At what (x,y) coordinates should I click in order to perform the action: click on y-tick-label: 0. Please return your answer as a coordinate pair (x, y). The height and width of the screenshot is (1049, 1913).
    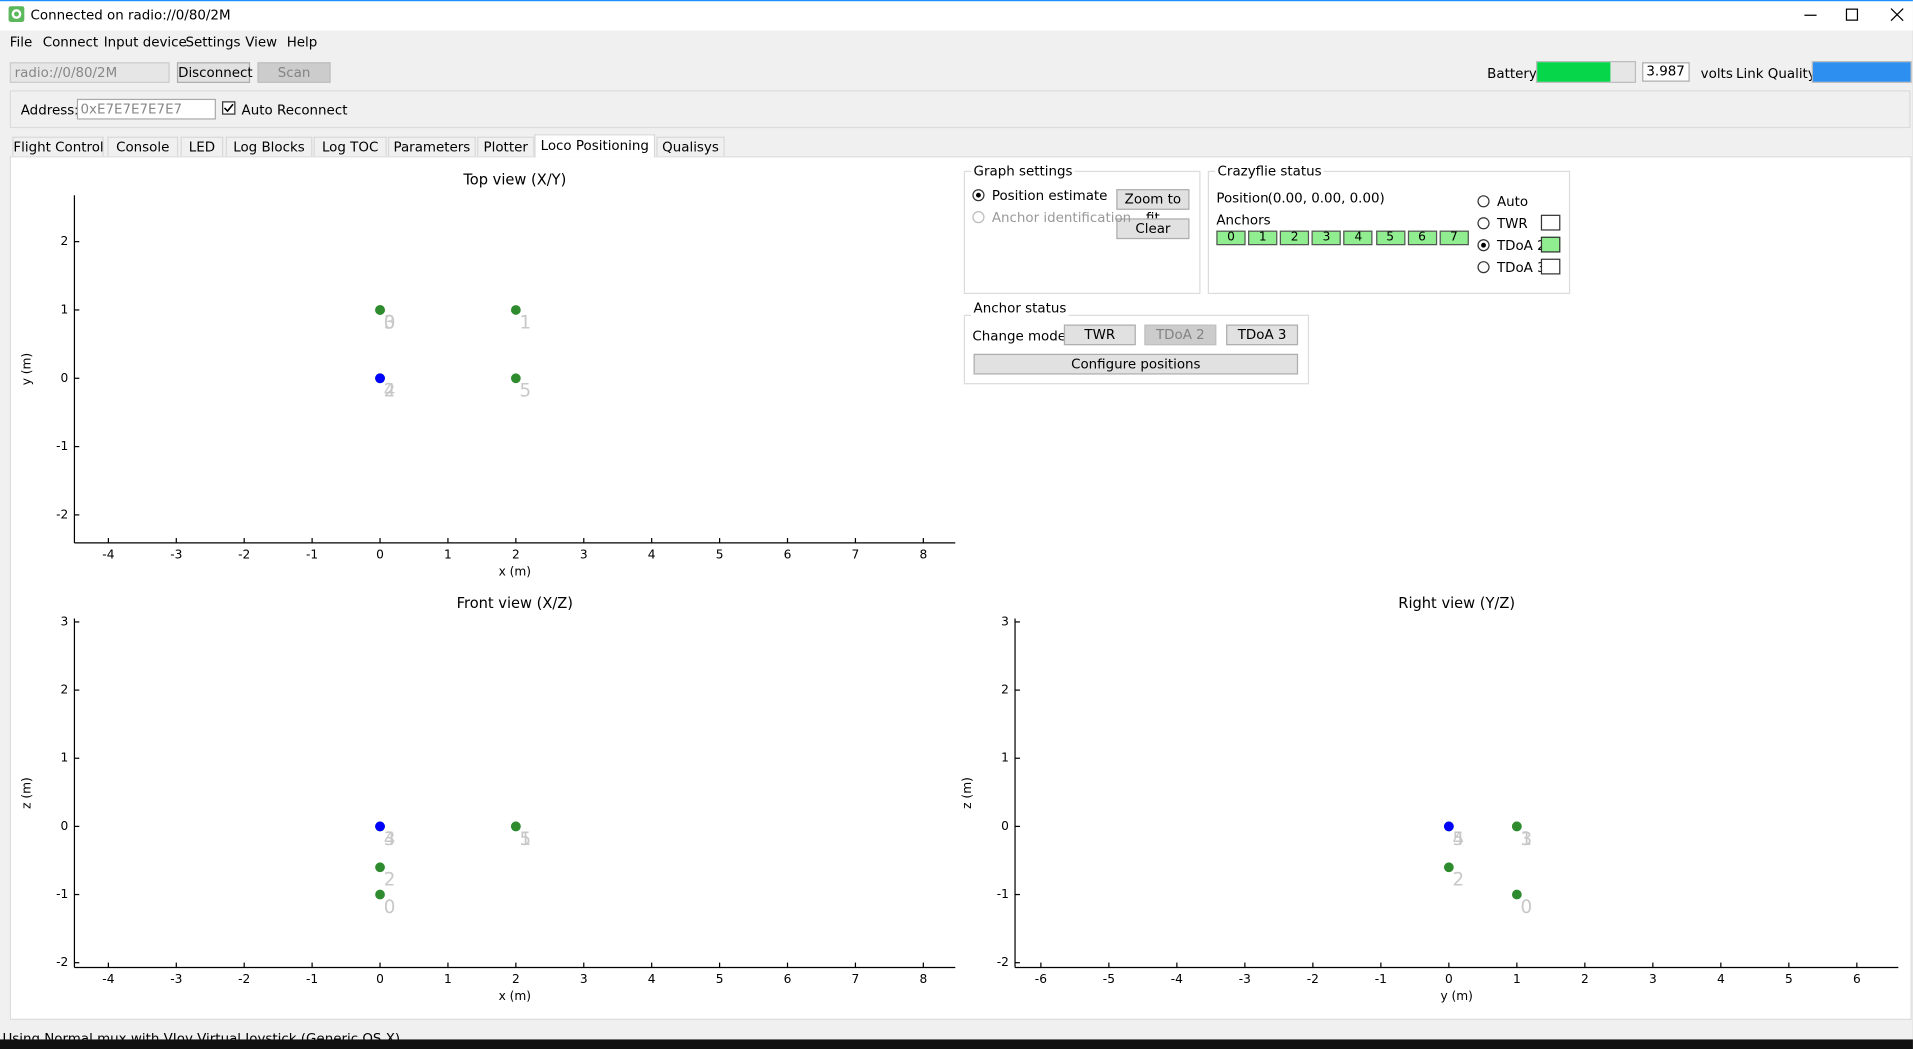
    Looking at the image, I should click on (1005, 826).